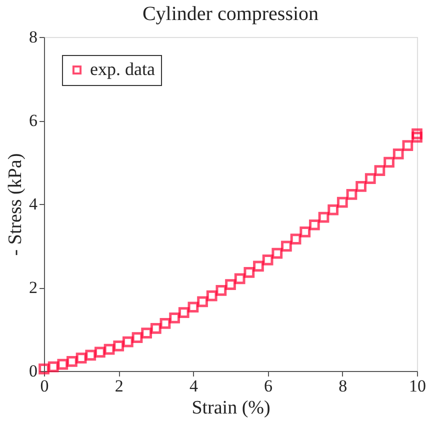 The width and height of the screenshot is (439, 421). What do you see at coordinates (15, 204) in the screenshot?
I see `y-axis-title: - Stress (kPa)` at bounding box center [15, 204].